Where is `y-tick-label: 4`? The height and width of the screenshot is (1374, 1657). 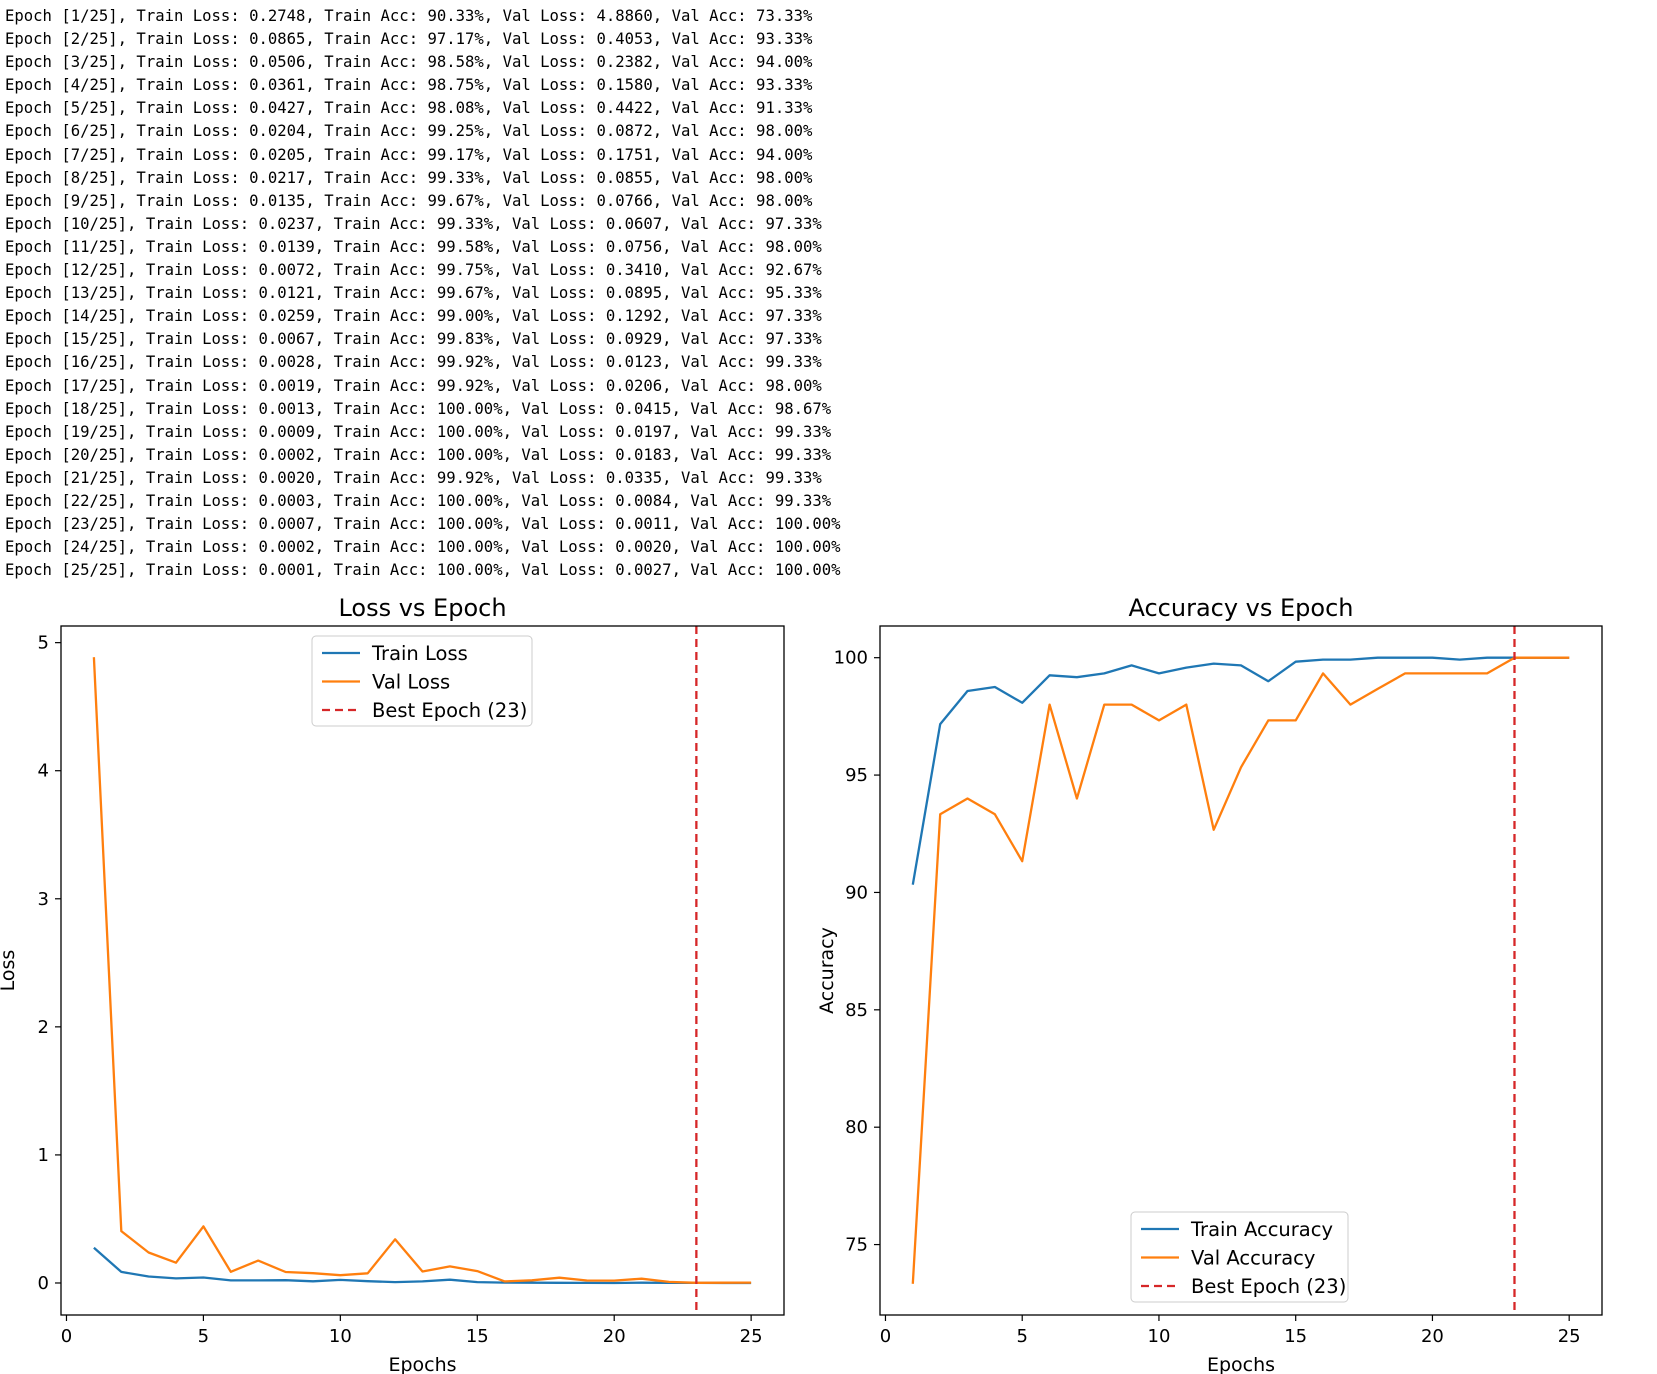
y-tick-label: 4 is located at coordinates (43, 771).